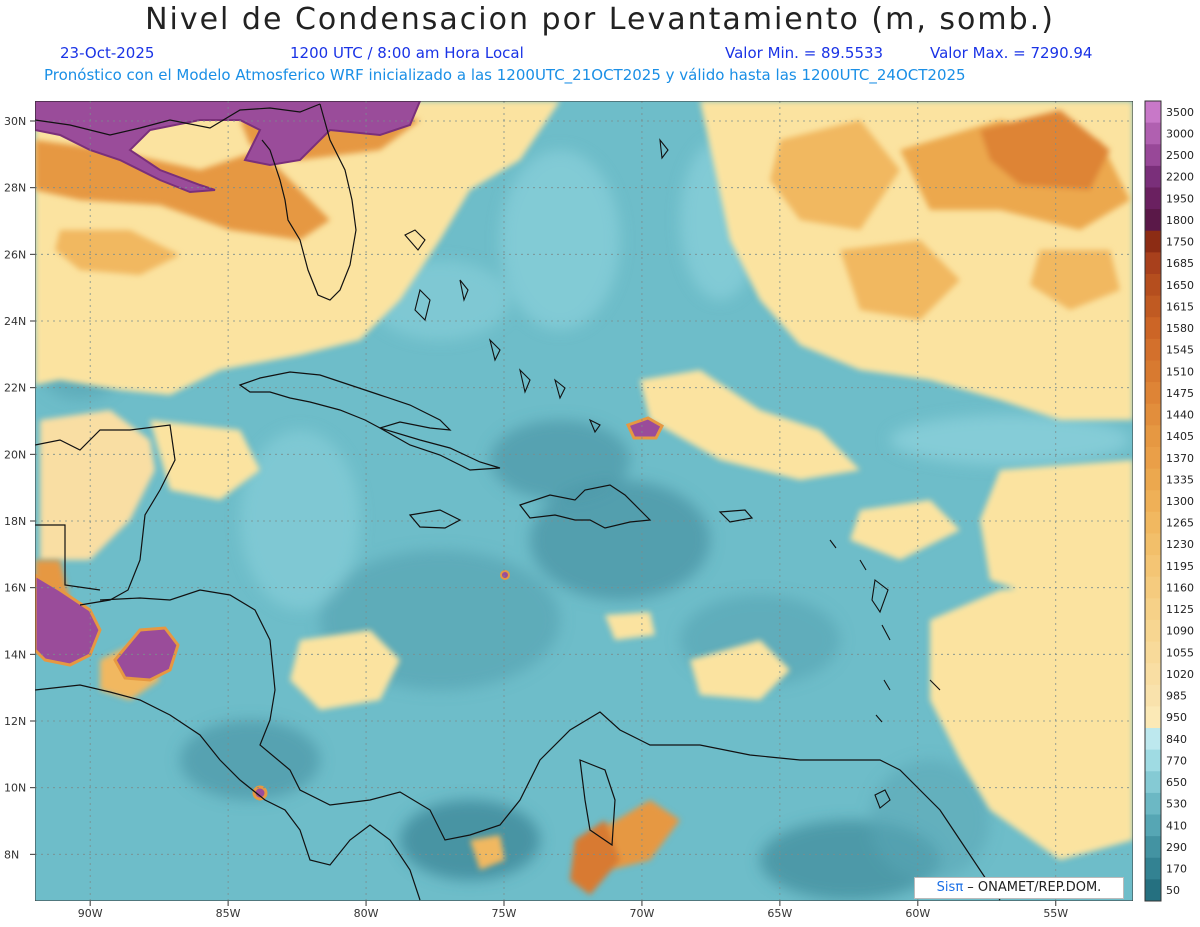 This screenshot has height=927, width=1200. What do you see at coordinates (366, 913) in the screenshot?
I see `lon-label: 80W` at bounding box center [366, 913].